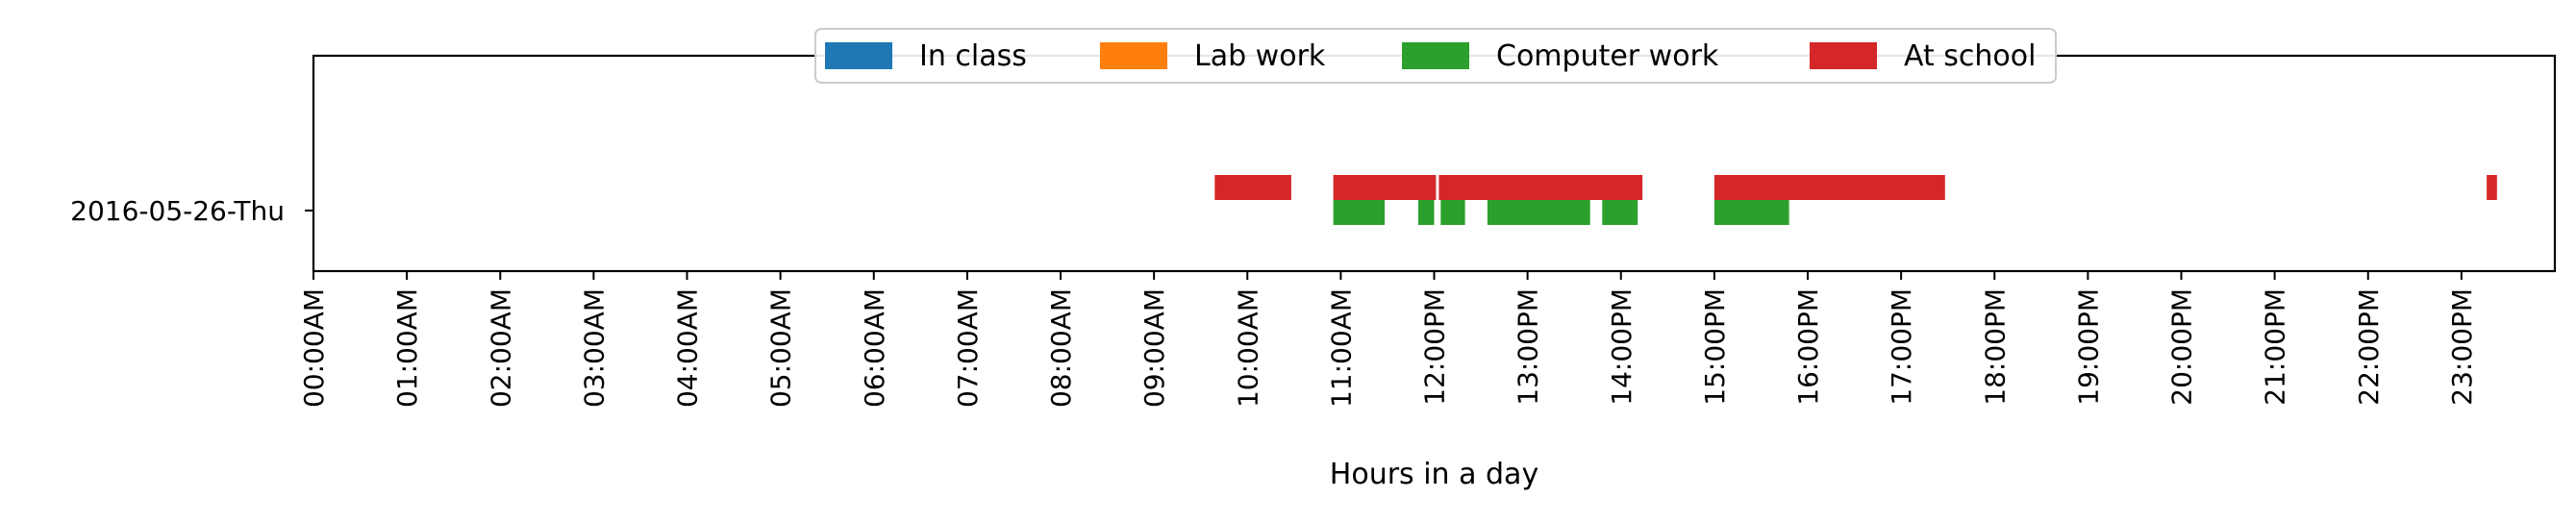  What do you see at coordinates (688, 348) in the screenshot?
I see `x-tick-label: 04:00AM` at bounding box center [688, 348].